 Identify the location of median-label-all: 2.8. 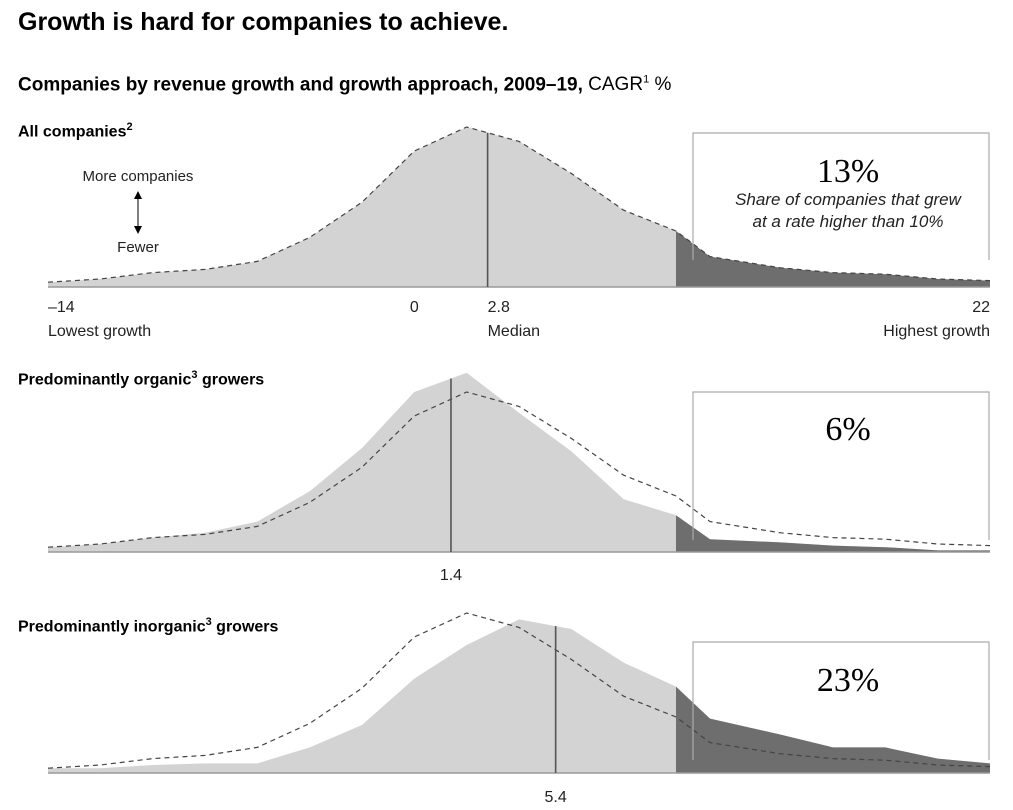
(499, 307).